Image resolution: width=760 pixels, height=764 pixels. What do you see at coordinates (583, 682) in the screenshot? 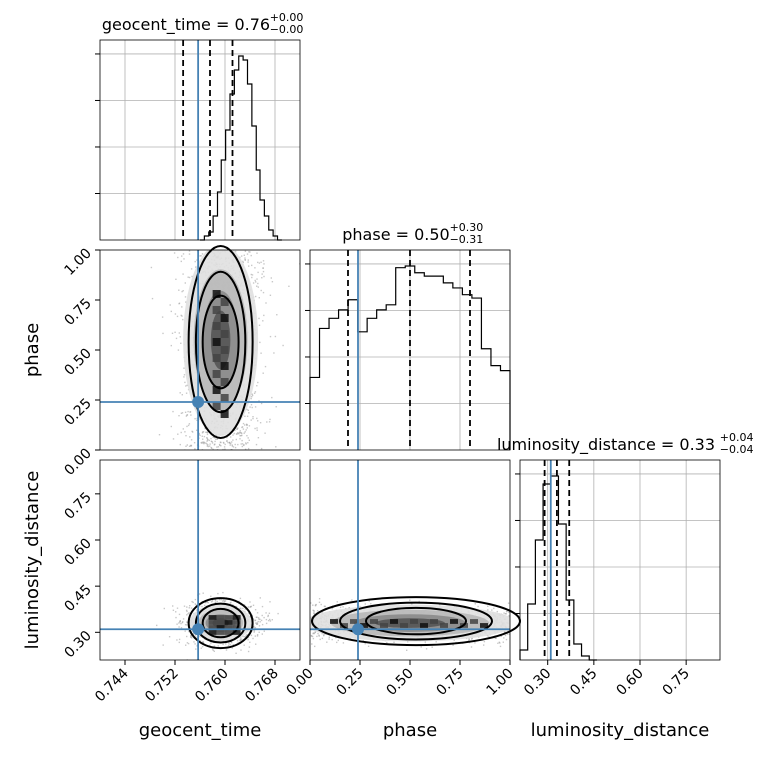
I see `x-tick-label: 0.45` at bounding box center [583, 682].